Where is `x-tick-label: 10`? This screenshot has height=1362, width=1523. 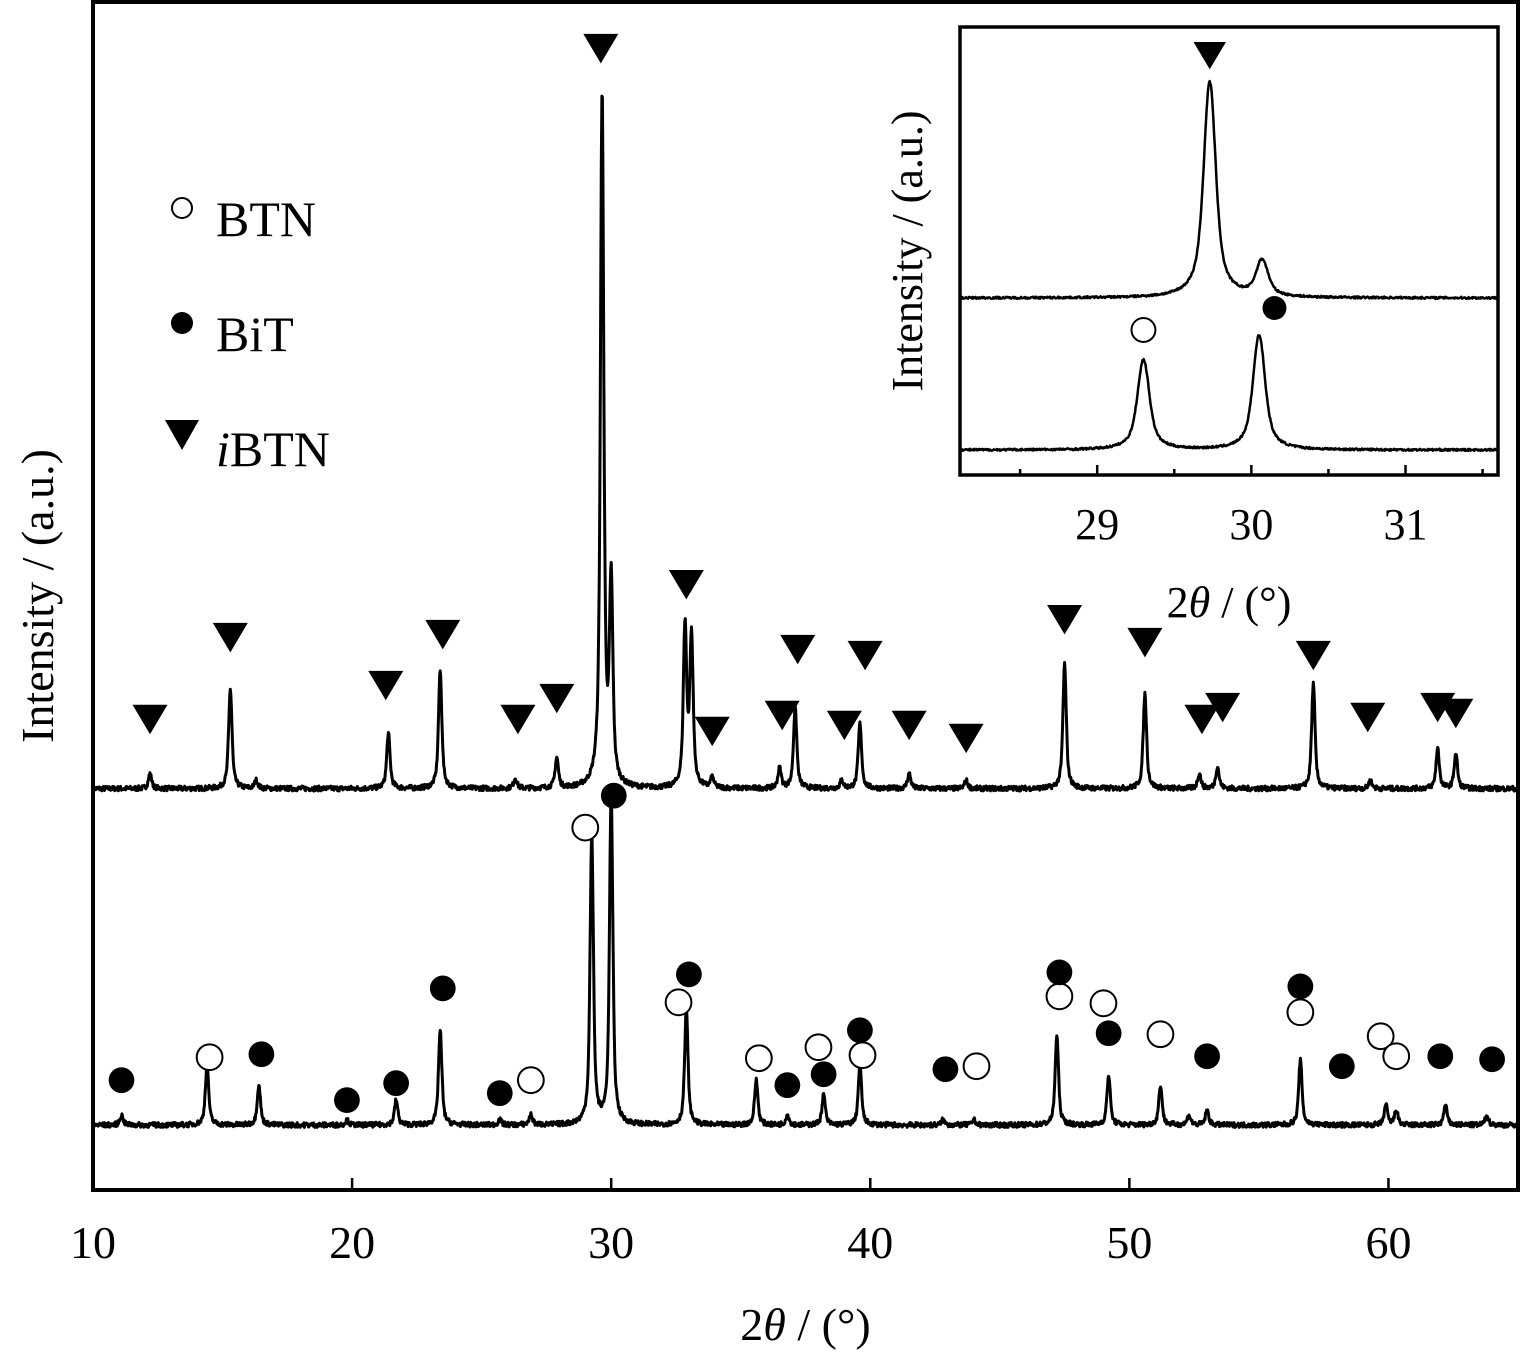
x-tick-label: 10 is located at coordinates (93, 1242).